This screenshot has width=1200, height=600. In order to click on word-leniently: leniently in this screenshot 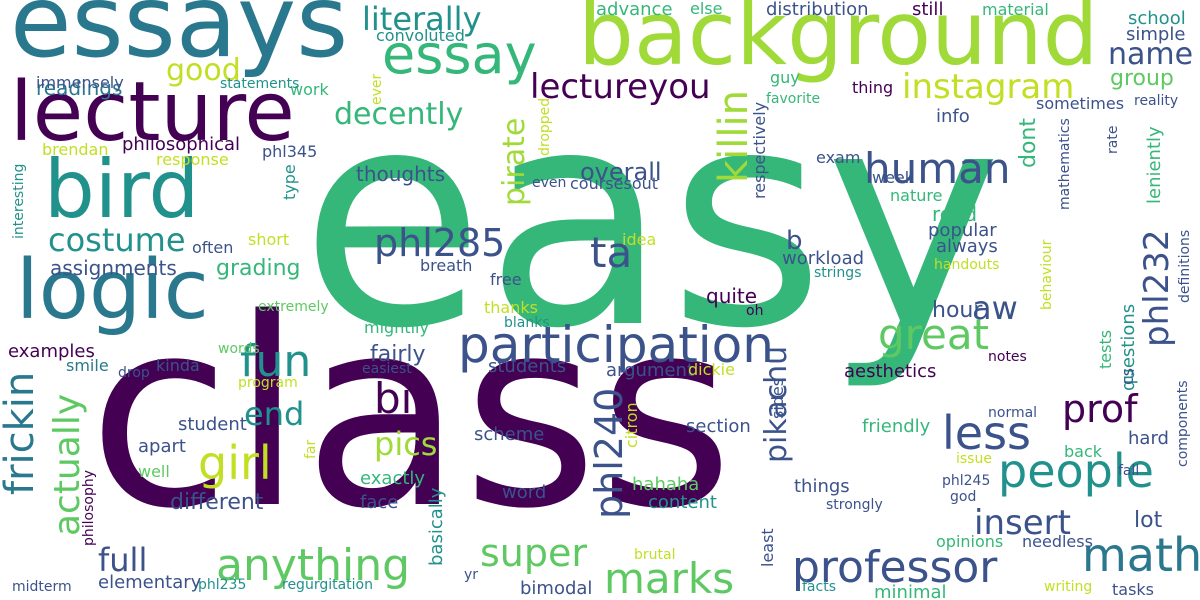, I will do `click(1154, 165)`.